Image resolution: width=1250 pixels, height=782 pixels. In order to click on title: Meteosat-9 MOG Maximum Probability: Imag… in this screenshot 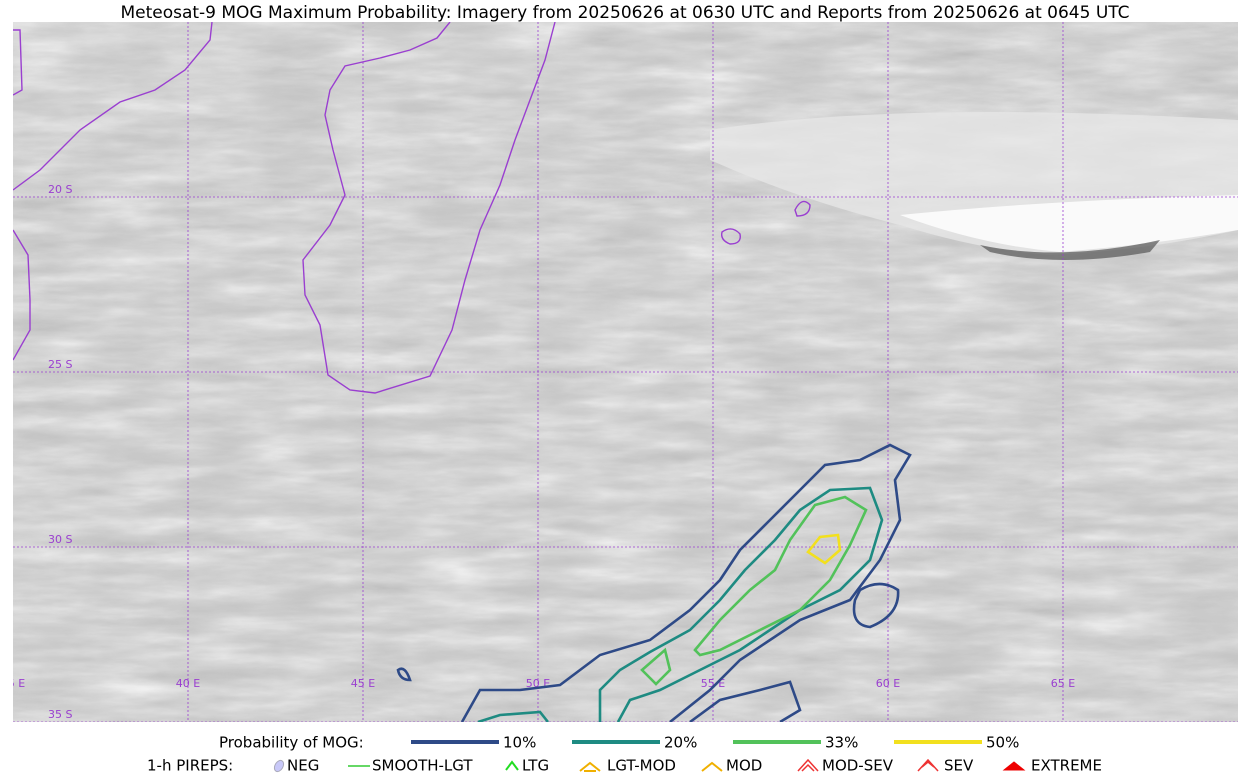, I will do `click(624, 13)`.